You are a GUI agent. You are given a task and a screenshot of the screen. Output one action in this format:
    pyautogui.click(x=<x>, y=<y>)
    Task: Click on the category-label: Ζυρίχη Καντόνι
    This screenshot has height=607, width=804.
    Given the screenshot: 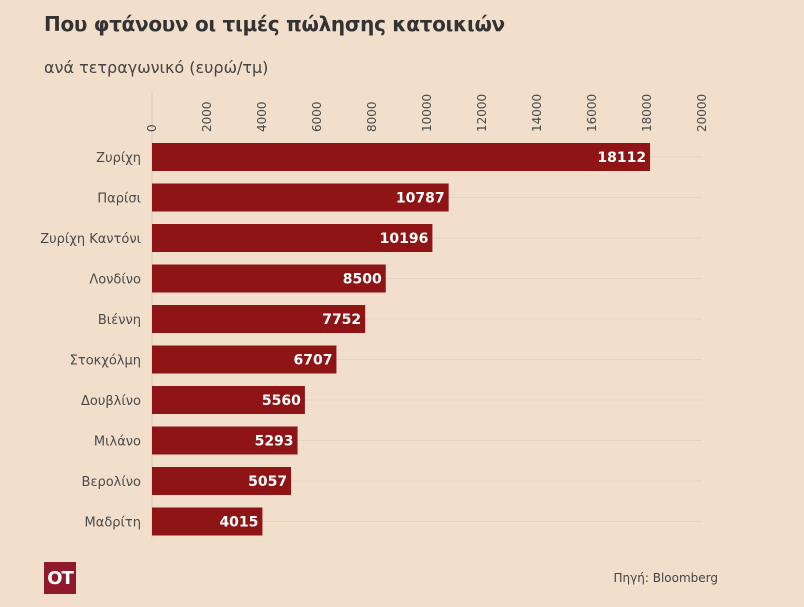 What is the action you would take?
    pyautogui.click(x=90, y=239)
    